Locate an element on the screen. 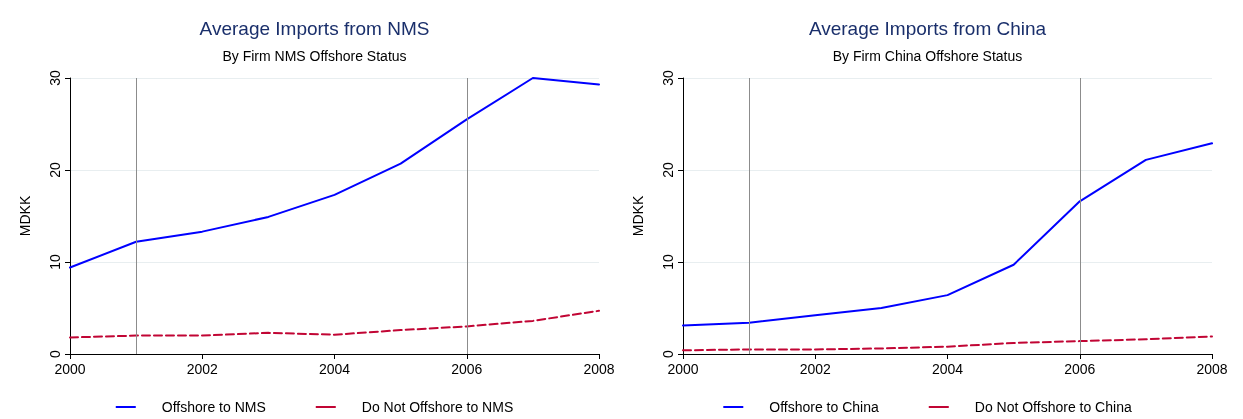 The height and width of the screenshot is (419, 1243). legend-label: Offshore to China is located at coordinates (824, 407).